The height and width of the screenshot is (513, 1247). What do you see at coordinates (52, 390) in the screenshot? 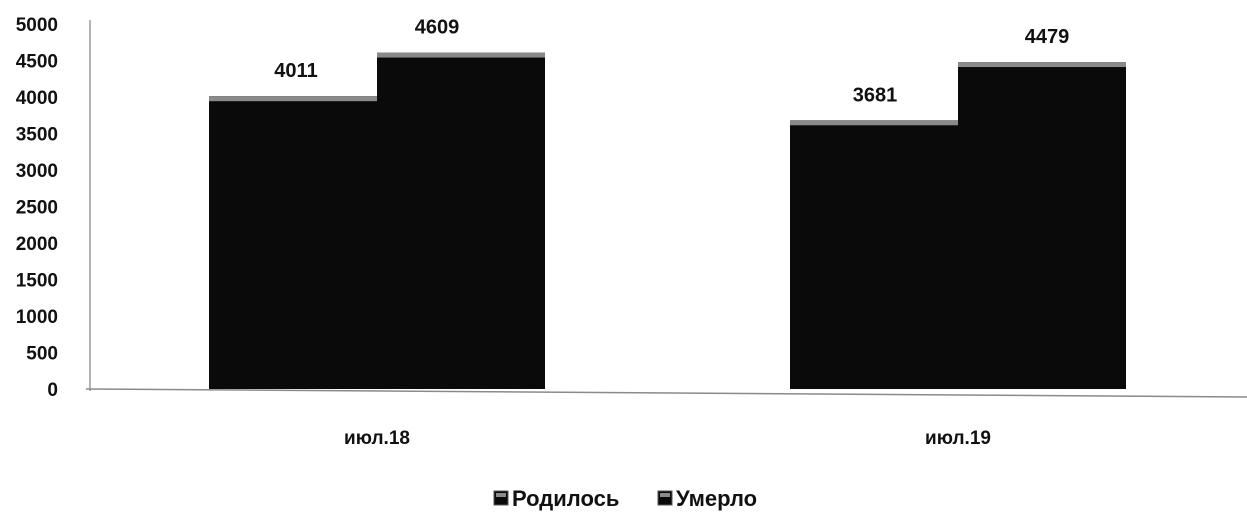
I see `y-tick-label: 0` at bounding box center [52, 390].